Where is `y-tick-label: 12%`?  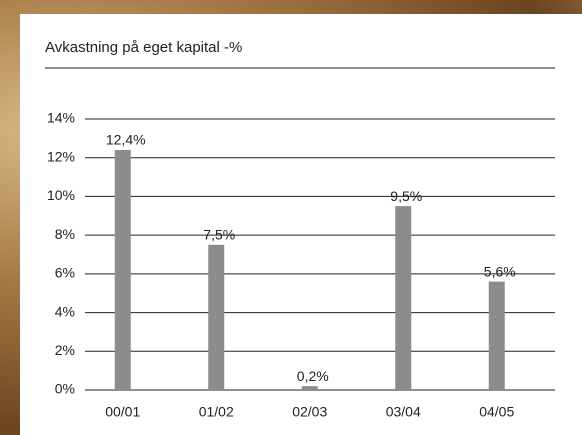 y-tick-label: 12% is located at coordinates (61, 156).